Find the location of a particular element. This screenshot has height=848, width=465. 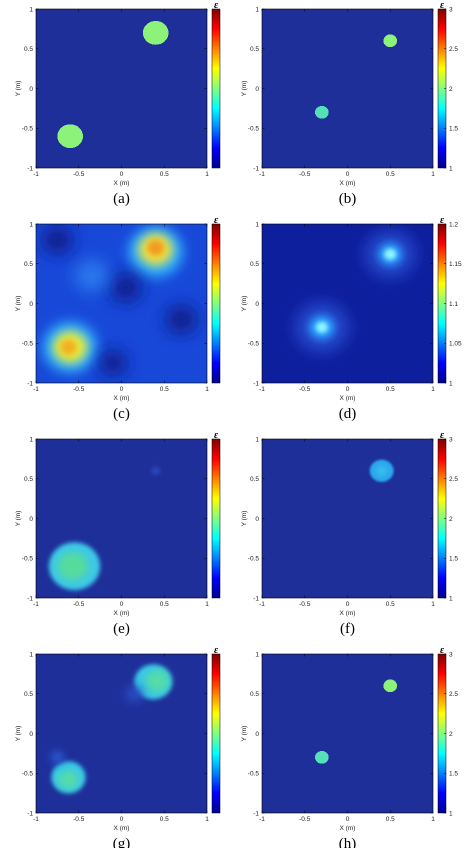

panel-c: -1 -0.5 0 0.5 1 1 0.5 0 -0.5 -1 X (m) Y (m) ε (c) is located at coordinates (118, 318).